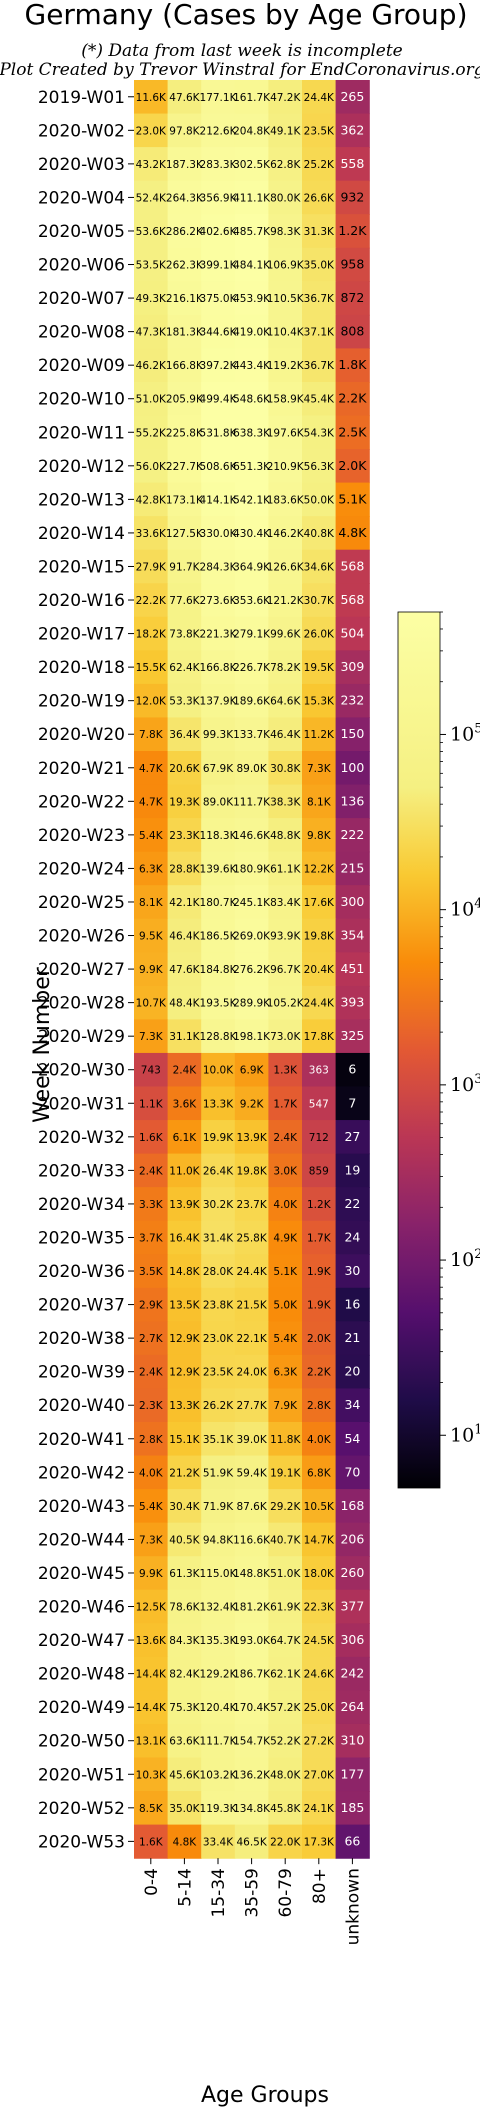 The width and height of the screenshot is (480, 2120). Describe the element at coordinates (352, 1606) in the screenshot. I see `cell-value-label: 377` at that location.